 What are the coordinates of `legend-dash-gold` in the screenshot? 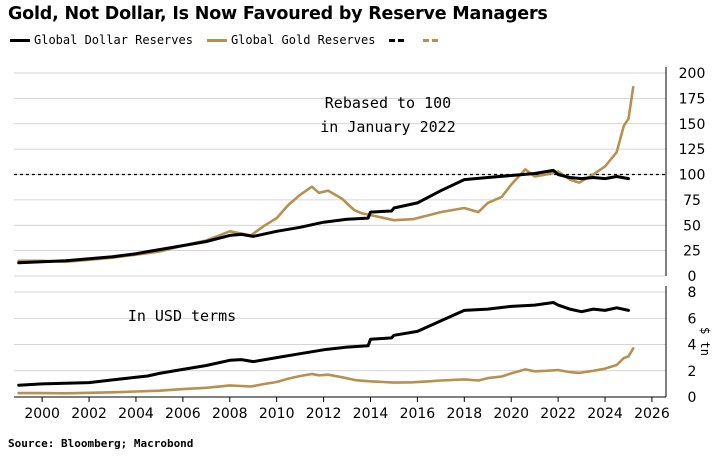 It's located at (431, 40).